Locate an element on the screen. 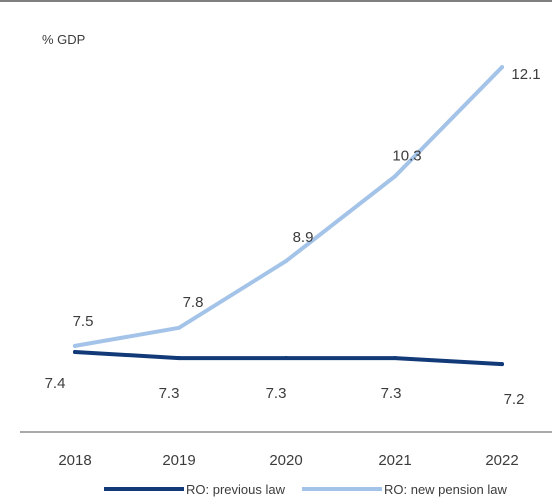 The image size is (552, 503). data-label: 7.2 is located at coordinates (514, 399).